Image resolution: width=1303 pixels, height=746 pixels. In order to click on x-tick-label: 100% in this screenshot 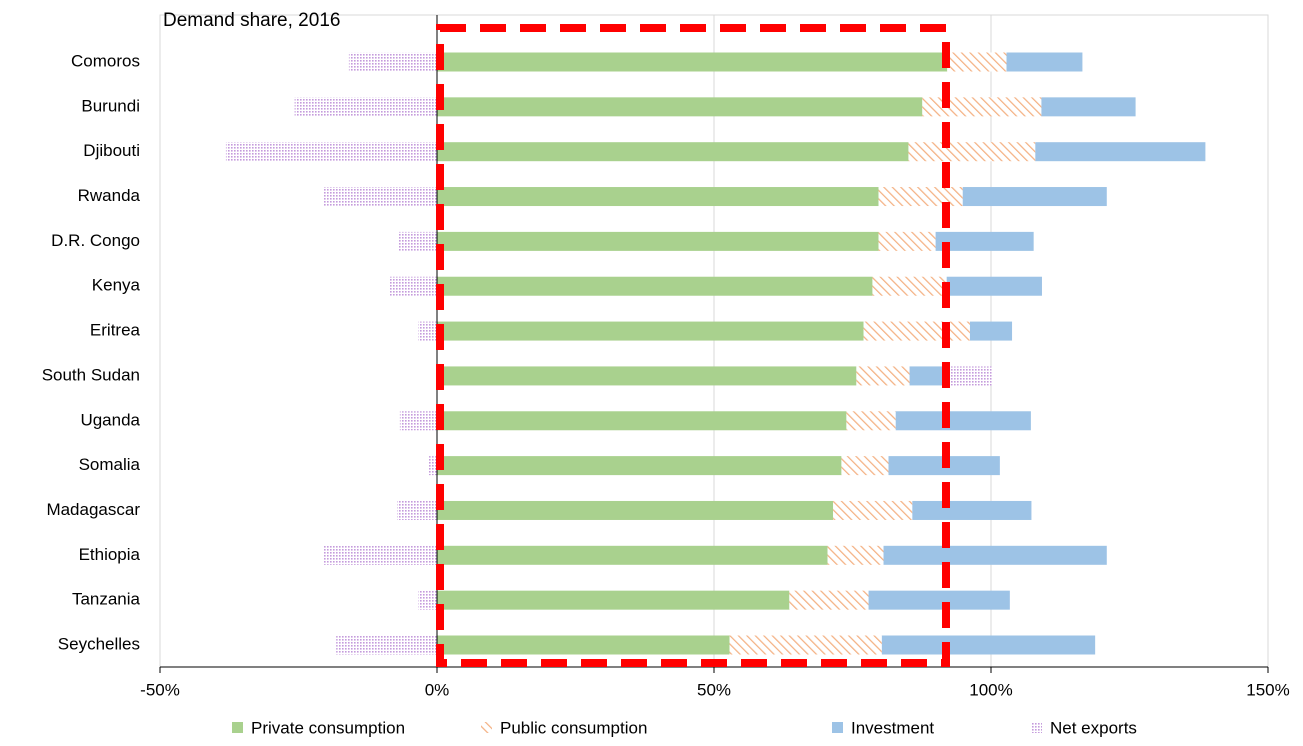, I will do `click(990, 689)`.